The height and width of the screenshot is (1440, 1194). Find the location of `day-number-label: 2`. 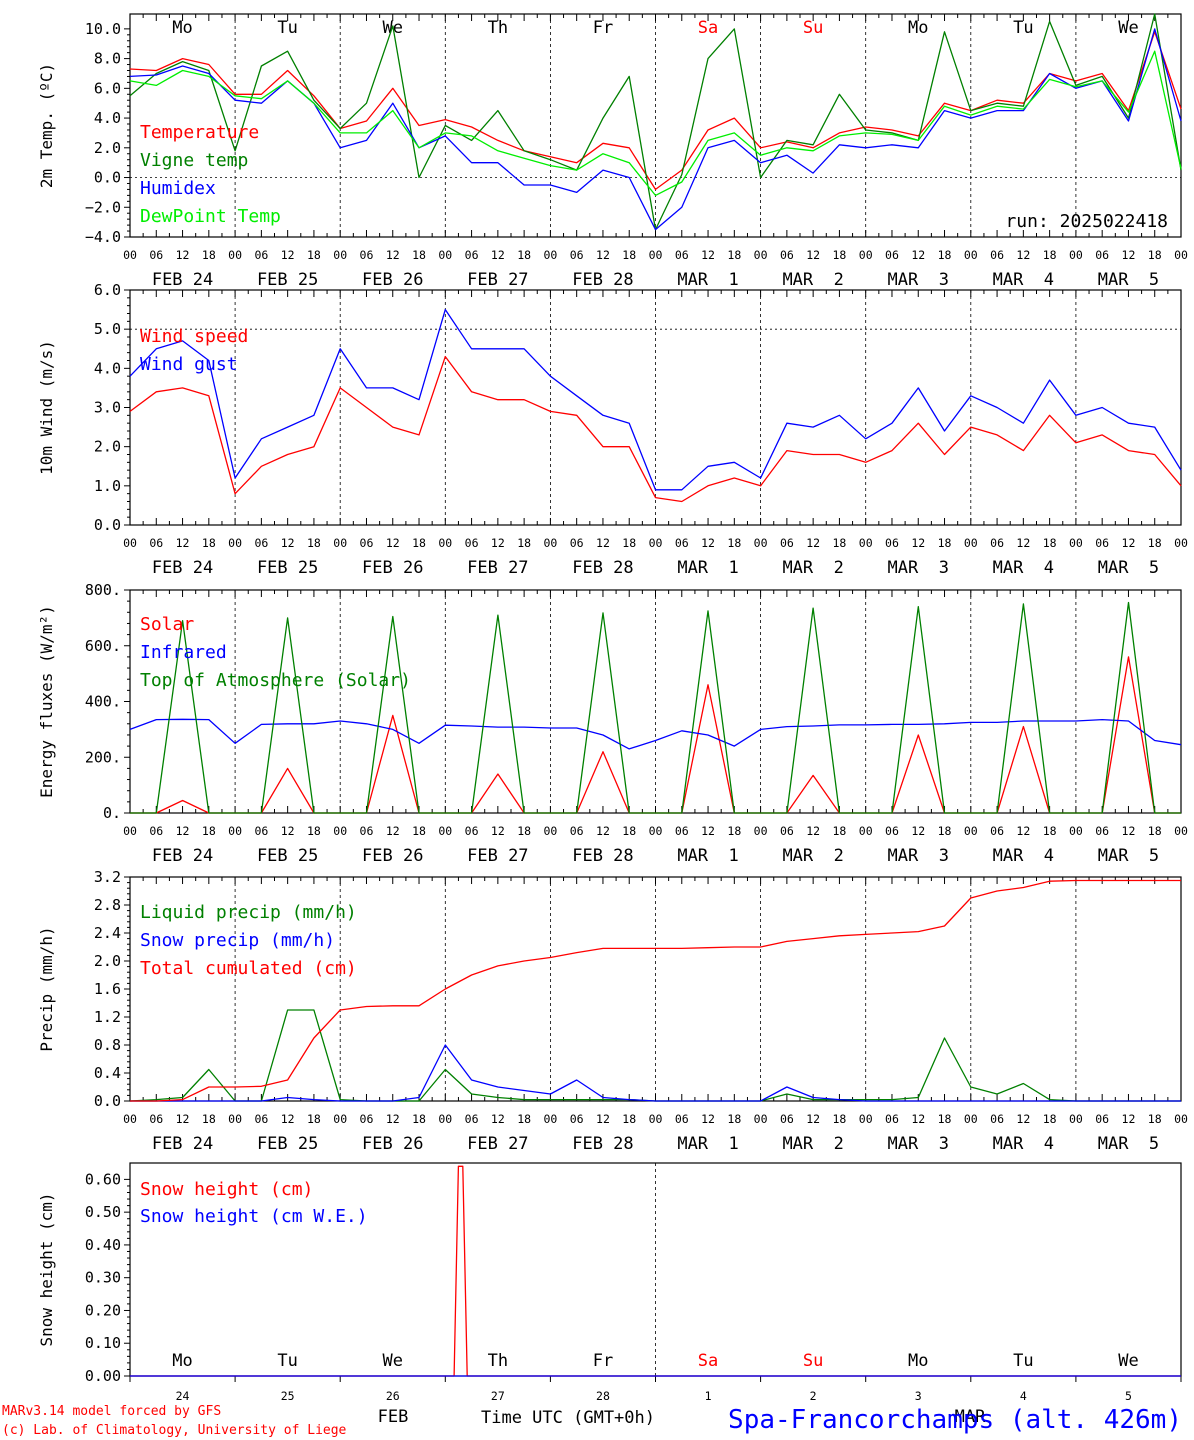

day-number-label: 2 is located at coordinates (813, 1396).